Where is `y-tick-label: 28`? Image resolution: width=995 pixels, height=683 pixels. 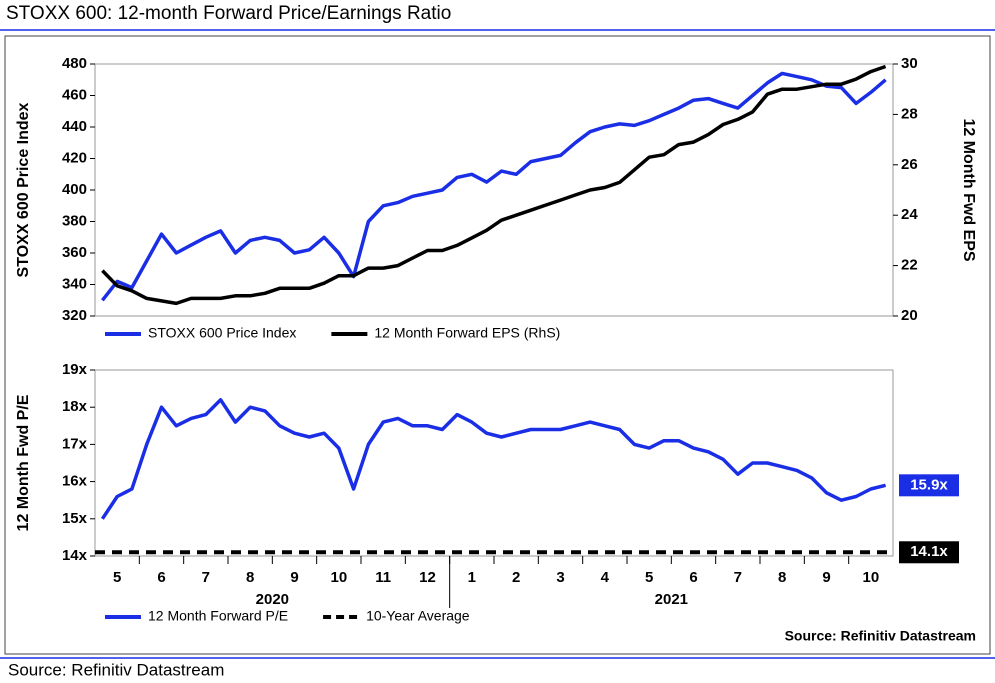 y-tick-label: 28 is located at coordinates (909, 113).